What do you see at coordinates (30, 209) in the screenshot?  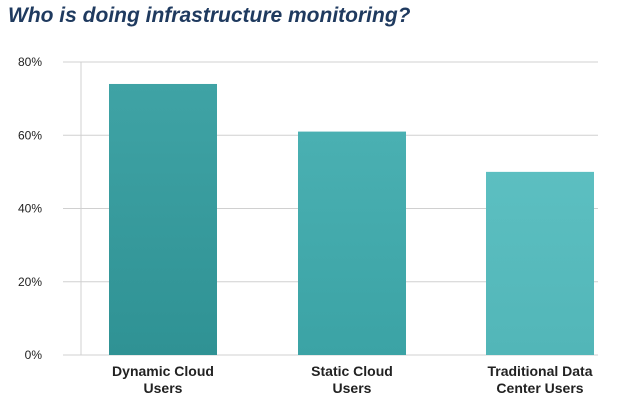 I see `y-tick-label: 40%` at bounding box center [30, 209].